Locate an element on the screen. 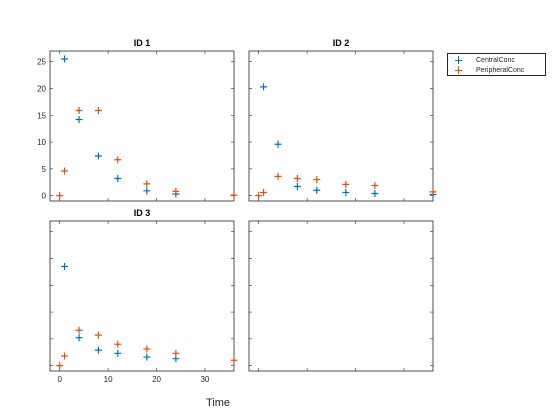 This screenshot has width=560, height=420. panel-2: ID 2 is located at coordinates (342, 120).